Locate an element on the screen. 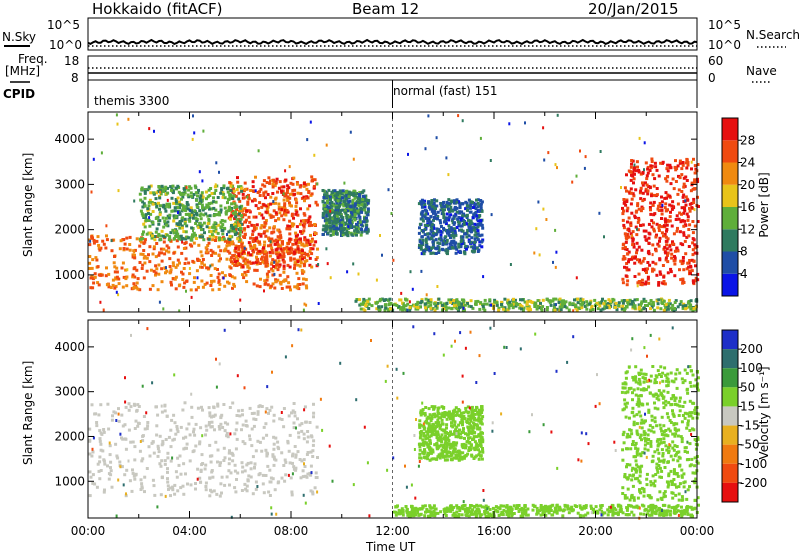  colorbar-tick-label: 28 is located at coordinates (747, 140).